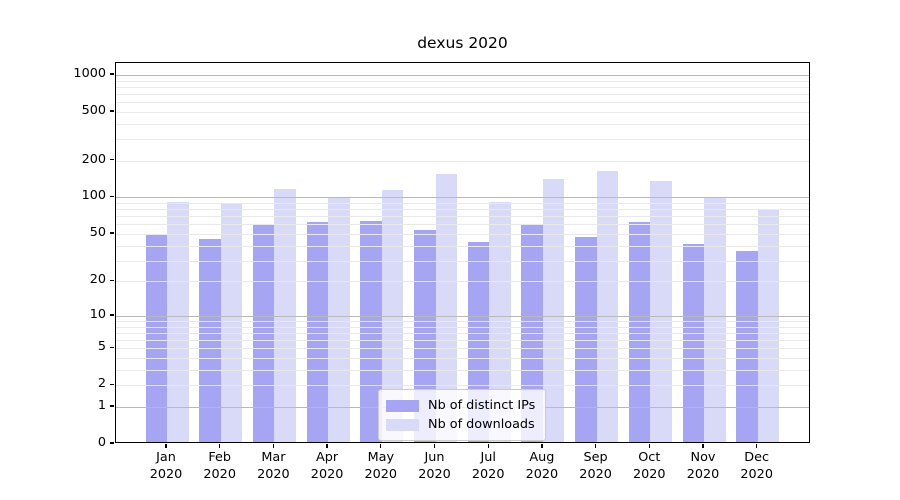 The width and height of the screenshot is (900, 500). What do you see at coordinates (703, 466) in the screenshot?
I see `x-axis-label: Nov 2020` at bounding box center [703, 466].